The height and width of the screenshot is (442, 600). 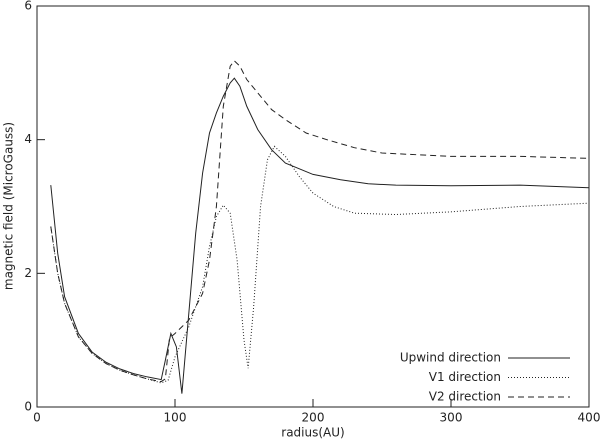 What do you see at coordinates (313, 418) in the screenshot?
I see `x-tick-label: 200` at bounding box center [313, 418].